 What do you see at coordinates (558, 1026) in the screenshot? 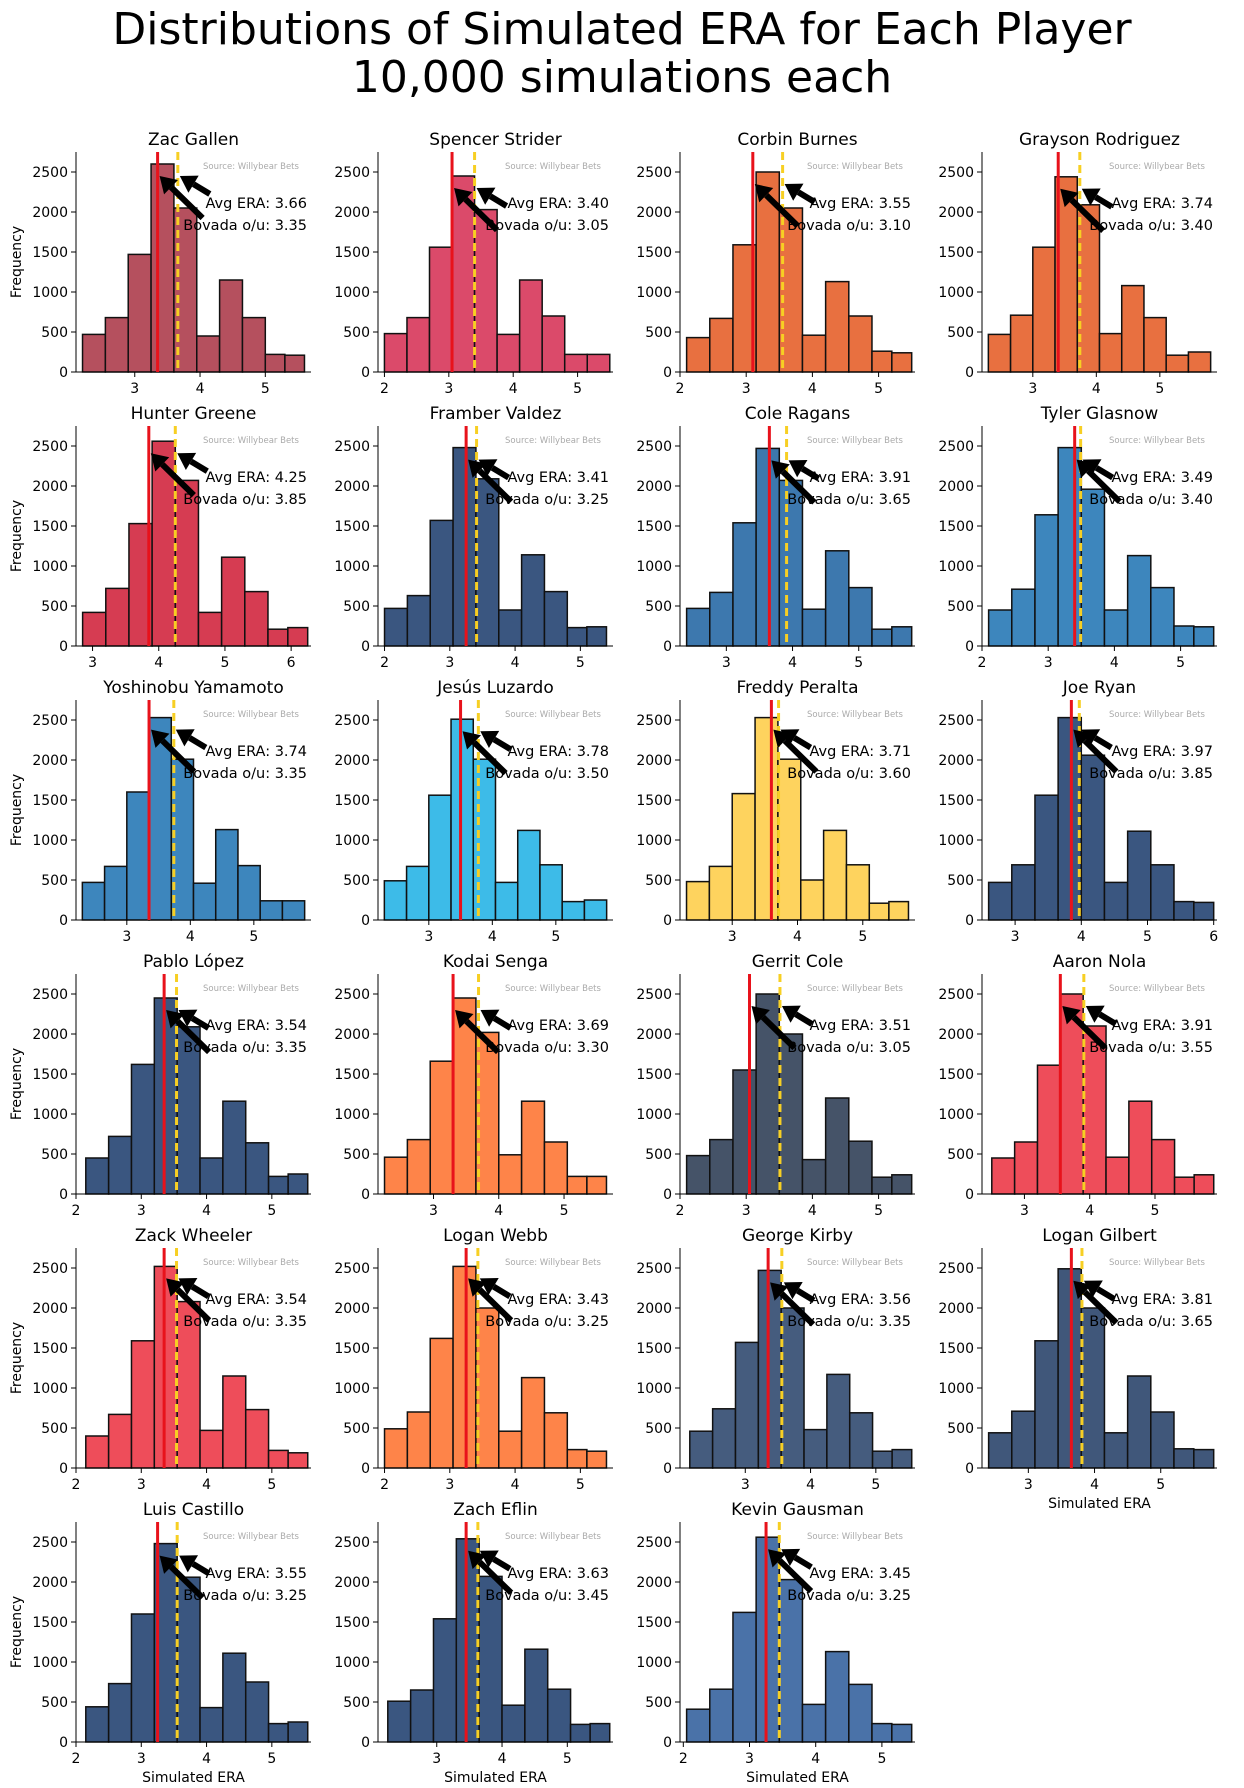
I see `avg-era-annotation: Avg ERA: 3.69` at bounding box center [558, 1026].